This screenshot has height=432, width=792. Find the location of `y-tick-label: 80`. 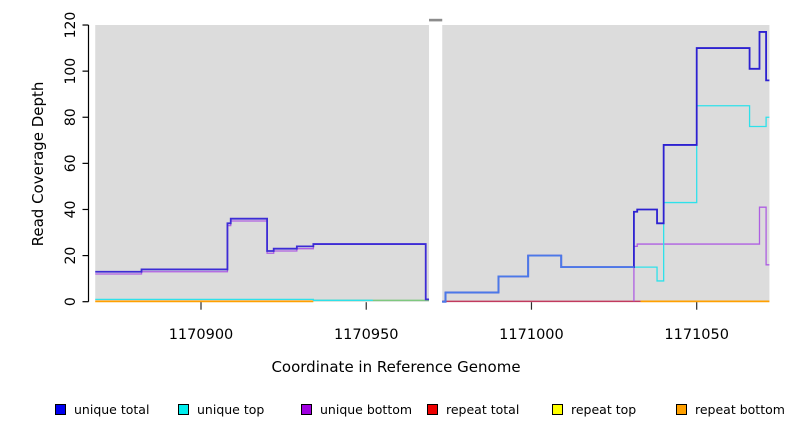

y-tick-label: 80 is located at coordinates (71, 117).